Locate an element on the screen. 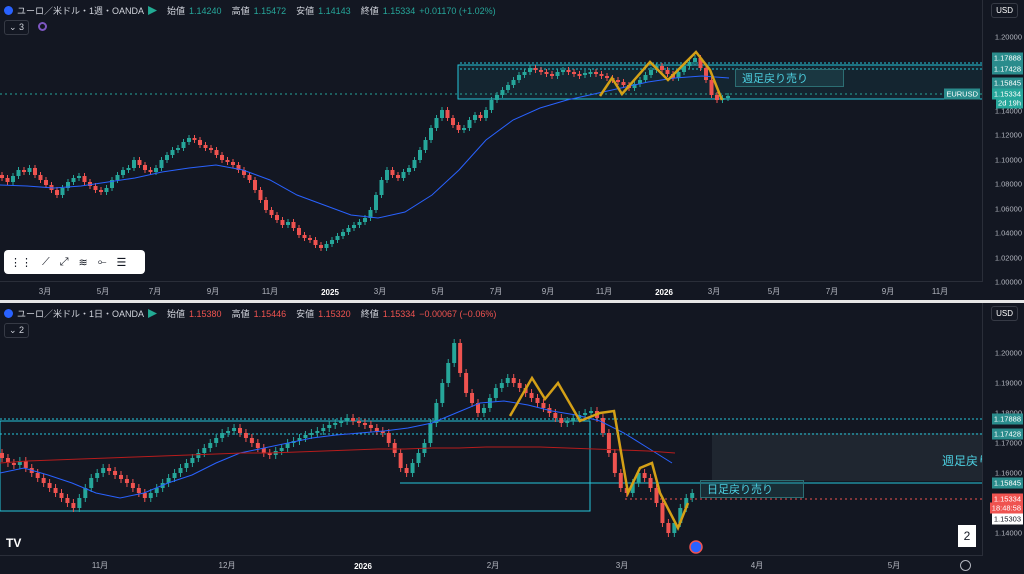 This screenshot has width=1024, height=574. daily-moving-average-blue is located at coordinates (336, 449).